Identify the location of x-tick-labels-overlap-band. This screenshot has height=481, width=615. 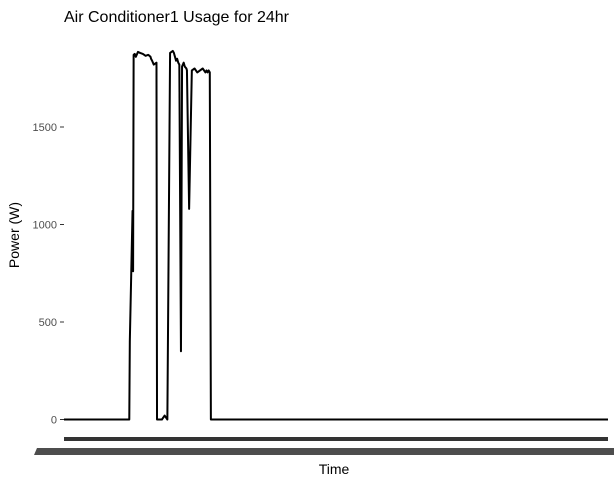
(324, 451).